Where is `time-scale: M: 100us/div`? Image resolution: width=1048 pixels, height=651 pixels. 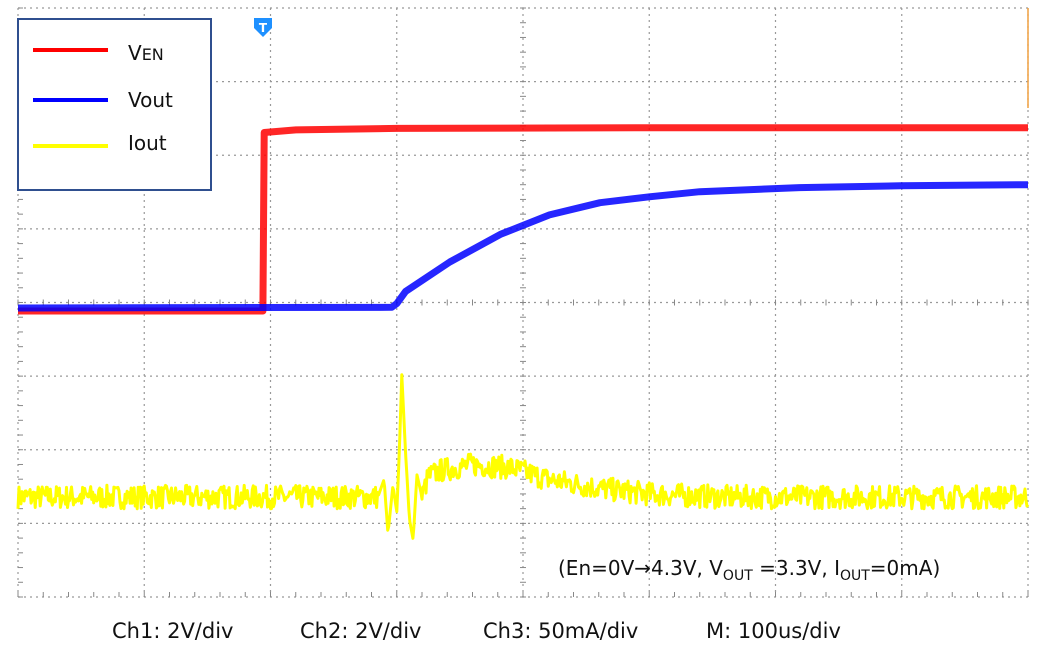
time-scale: M: 100us/div is located at coordinates (773, 631).